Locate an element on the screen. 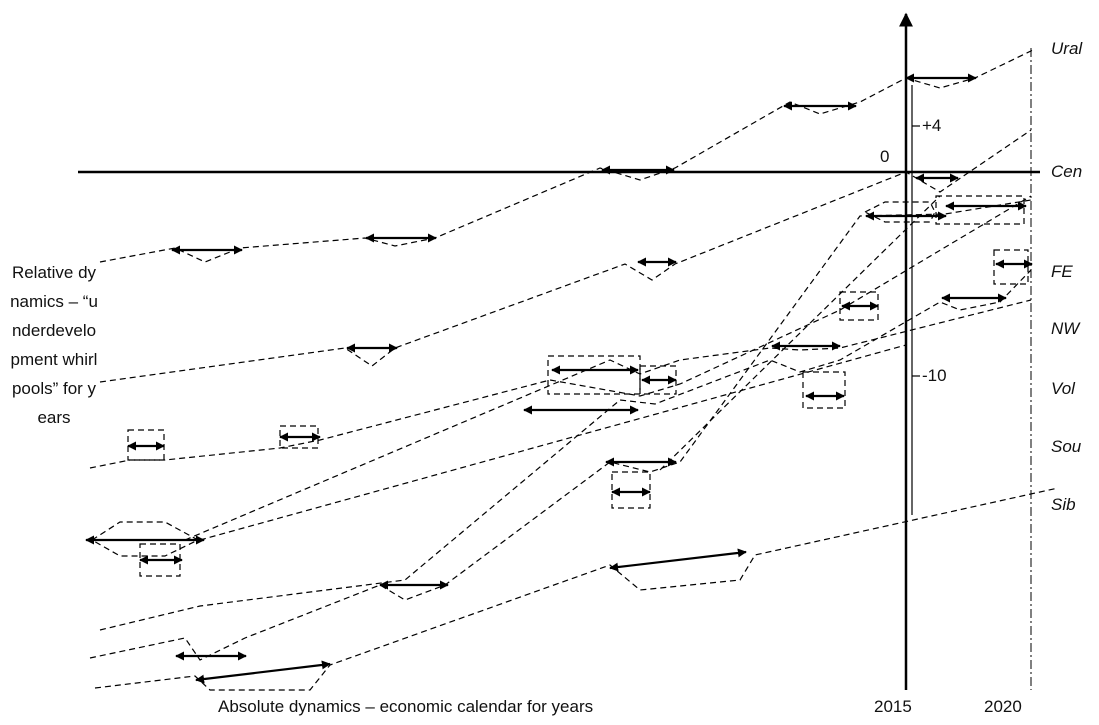 Image resolution: width=1099 pixels, height=725 pixels. year-tick-2015: 2015 is located at coordinates (893, 706).